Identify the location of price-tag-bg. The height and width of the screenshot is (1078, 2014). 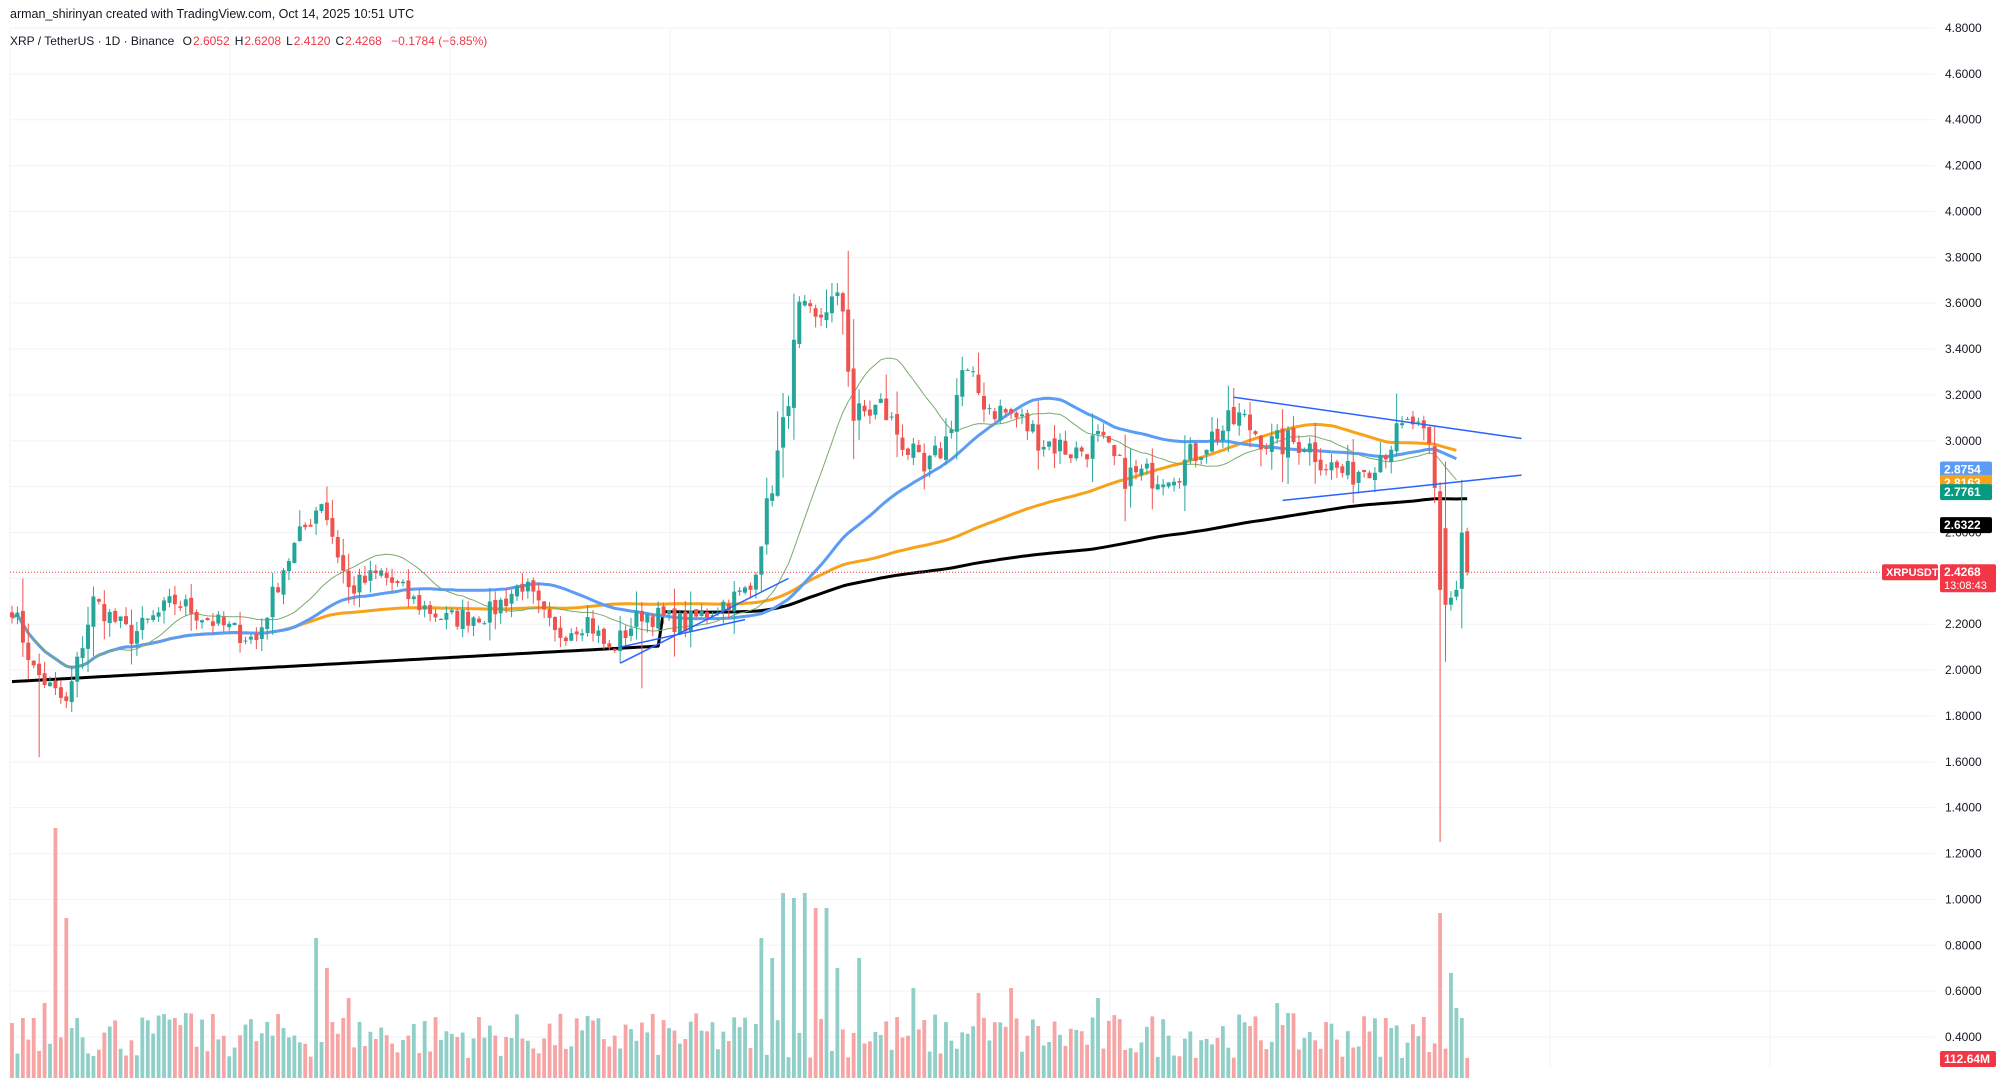
(1968, 578).